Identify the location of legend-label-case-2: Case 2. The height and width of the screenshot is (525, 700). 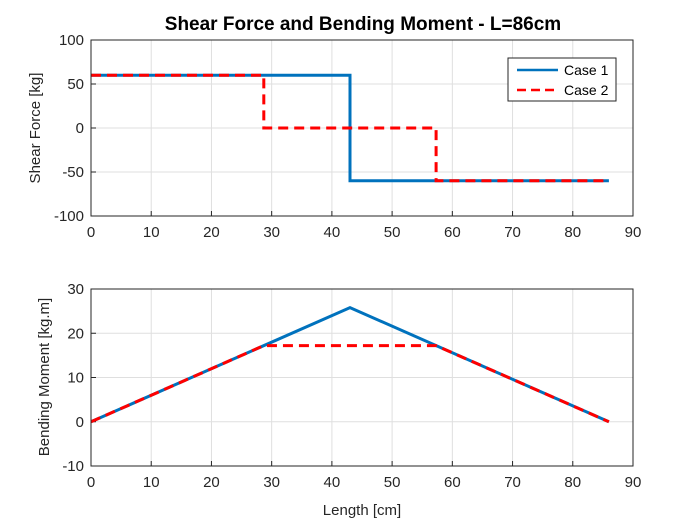
(586, 90).